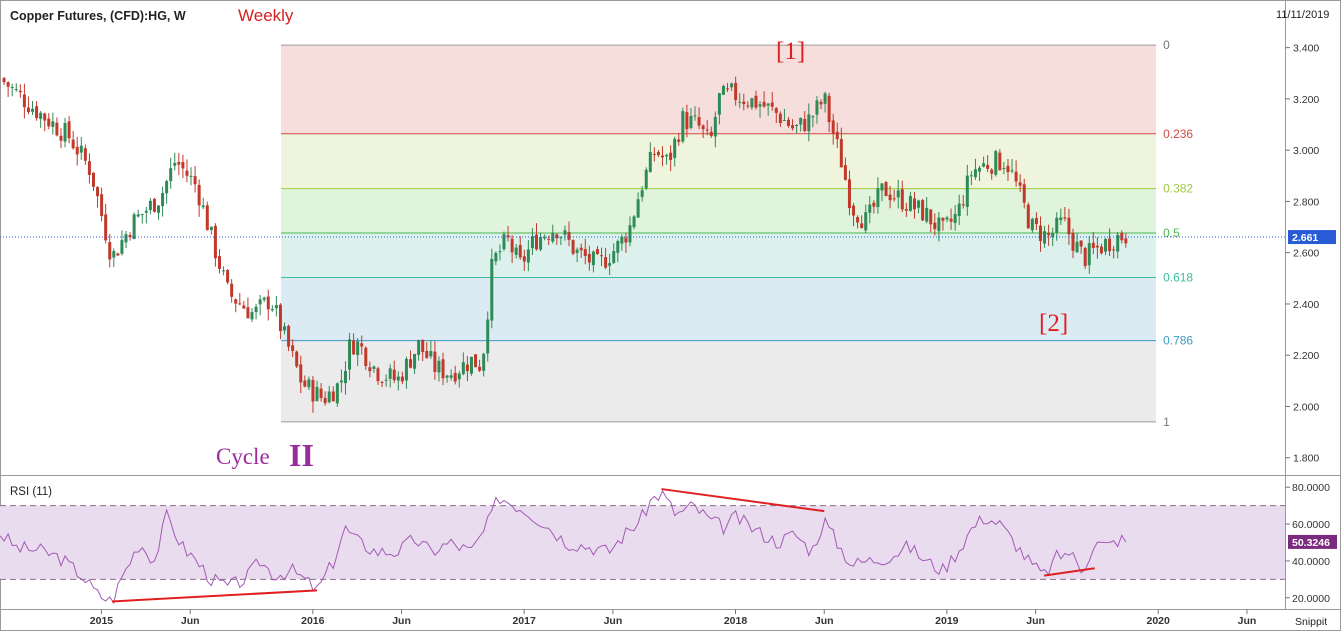 The width and height of the screenshot is (1341, 636). What do you see at coordinates (1306, 305) in the screenshot?
I see `price-tick-label: 2.400` at bounding box center [1306, 305].